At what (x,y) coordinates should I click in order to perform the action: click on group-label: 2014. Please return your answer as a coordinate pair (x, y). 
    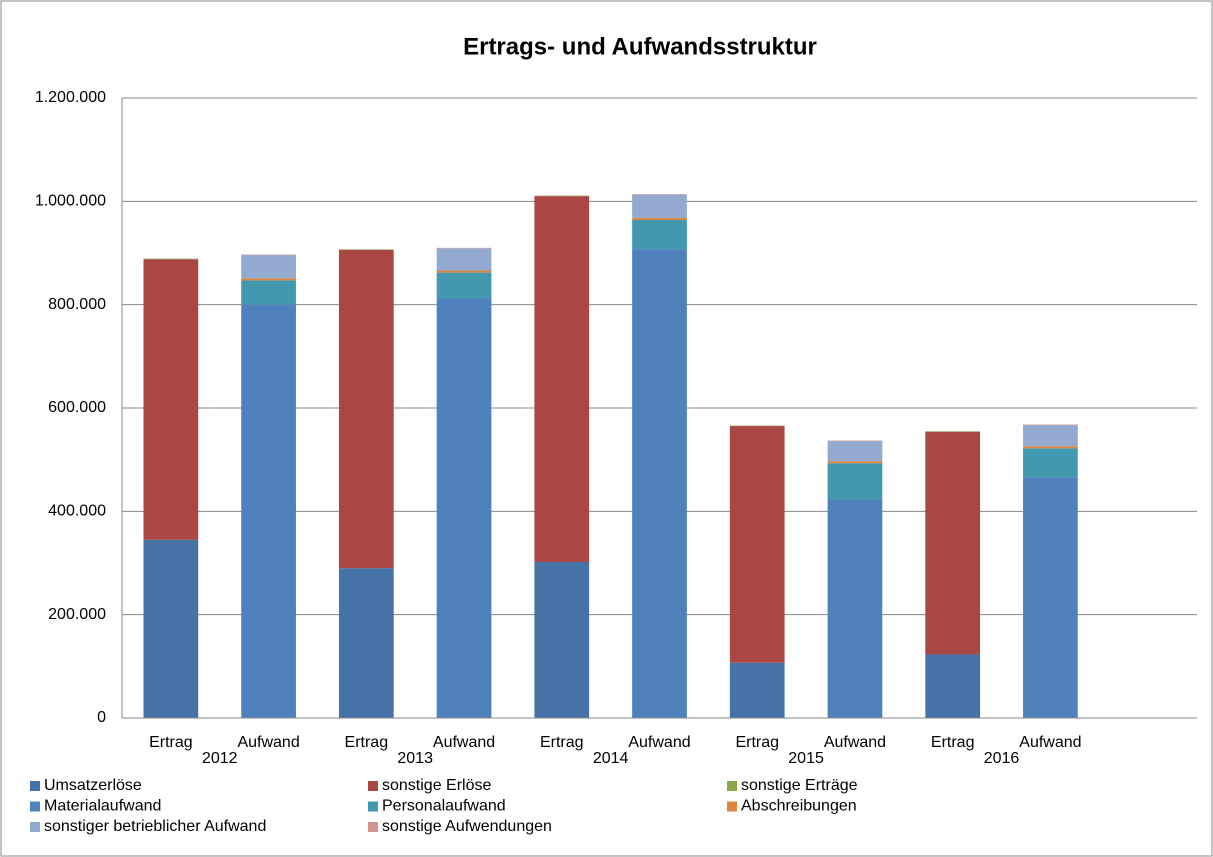
    Looking at the image, I should click on (611, 758).